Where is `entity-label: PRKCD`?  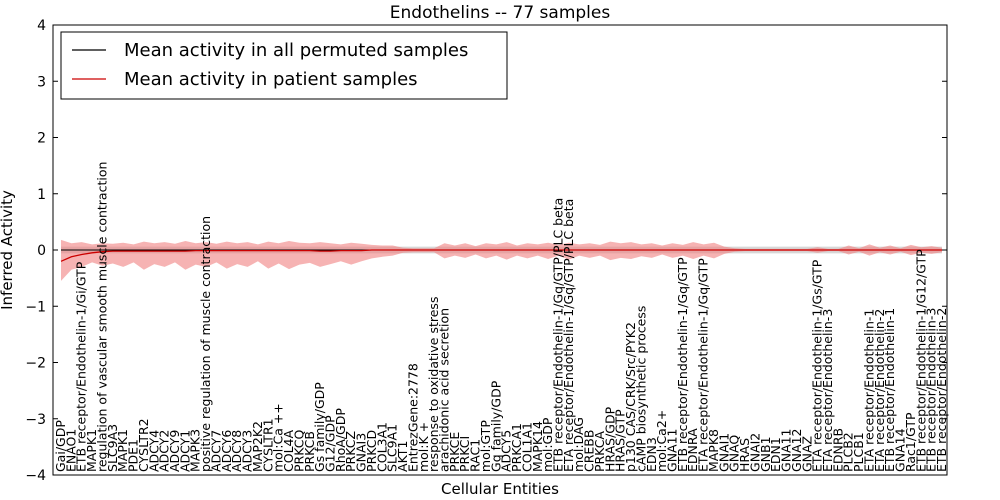
entity-label: PRKCD is located at coordinates (371, 451).